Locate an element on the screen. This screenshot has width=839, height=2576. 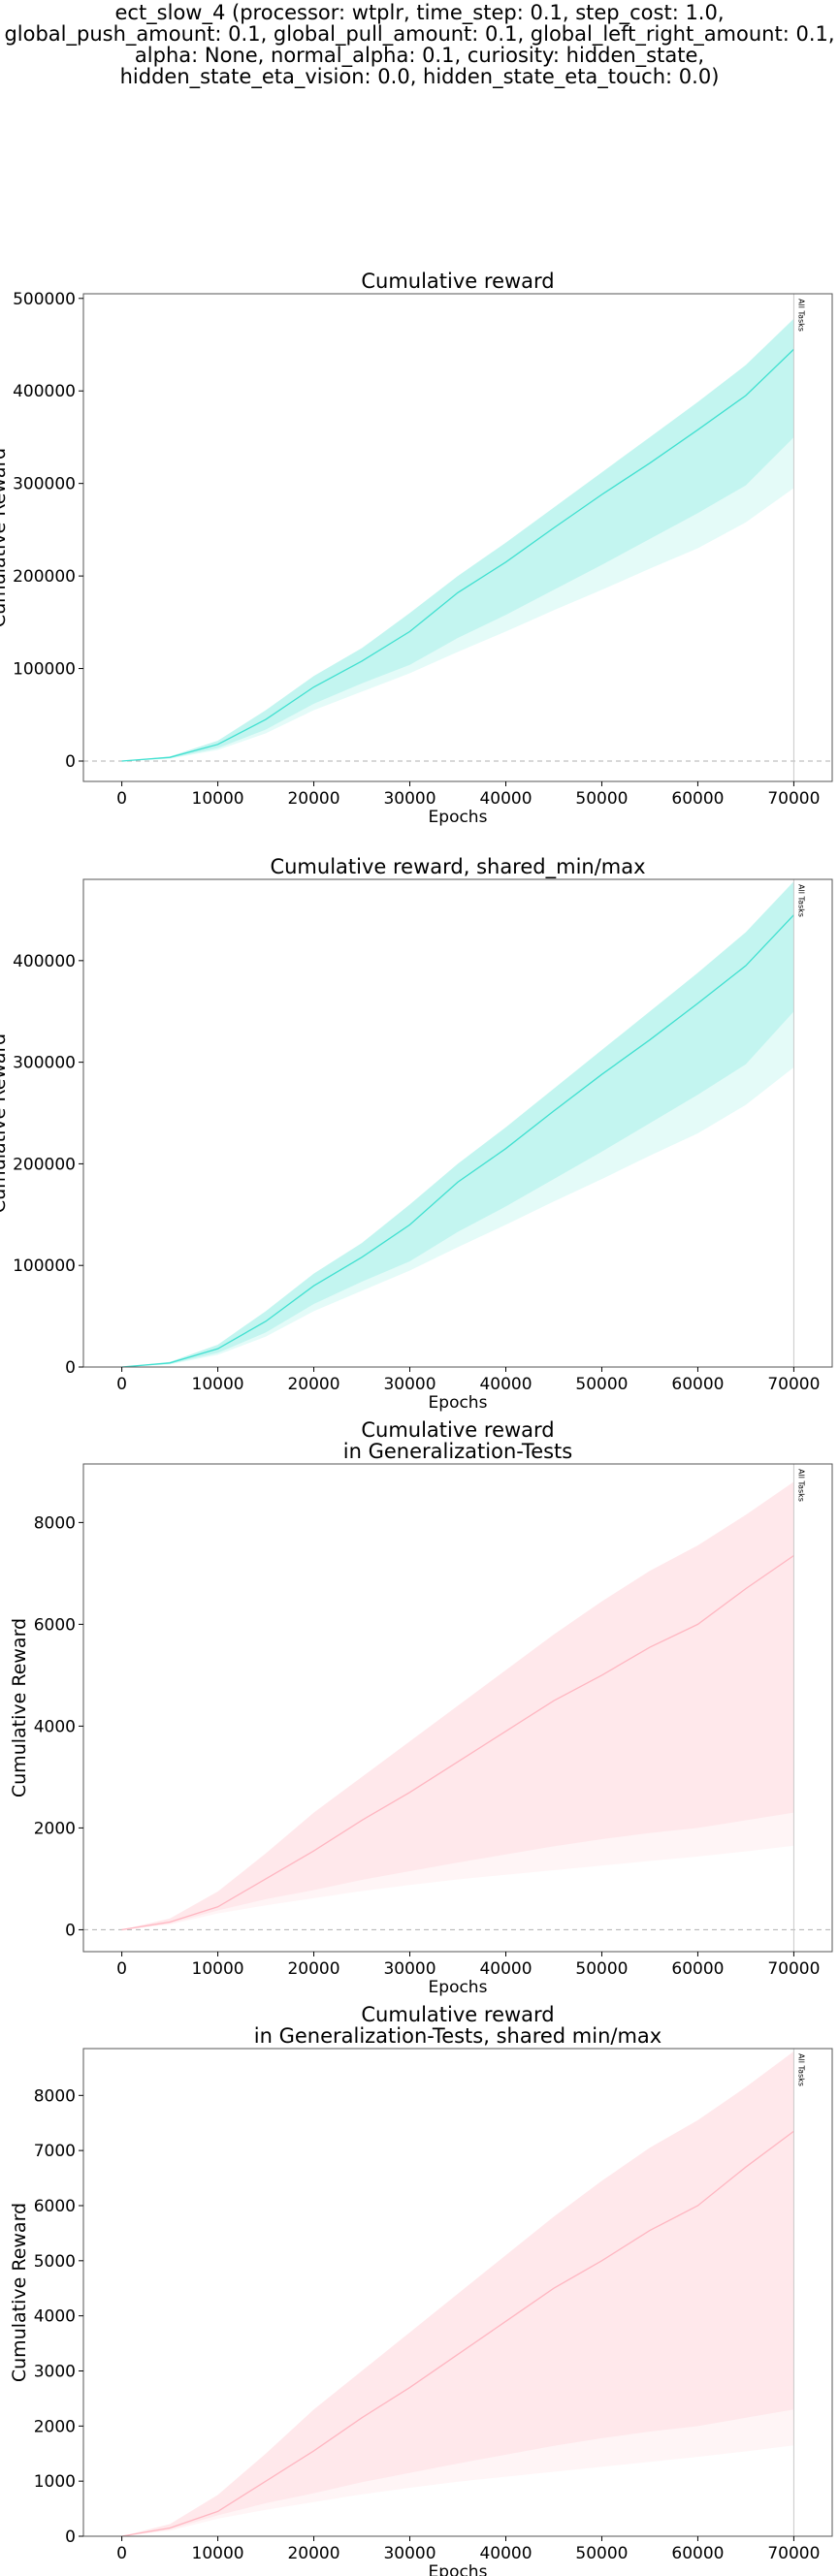
y-tick-label: 1000 is located at coordinates (55, 2482).